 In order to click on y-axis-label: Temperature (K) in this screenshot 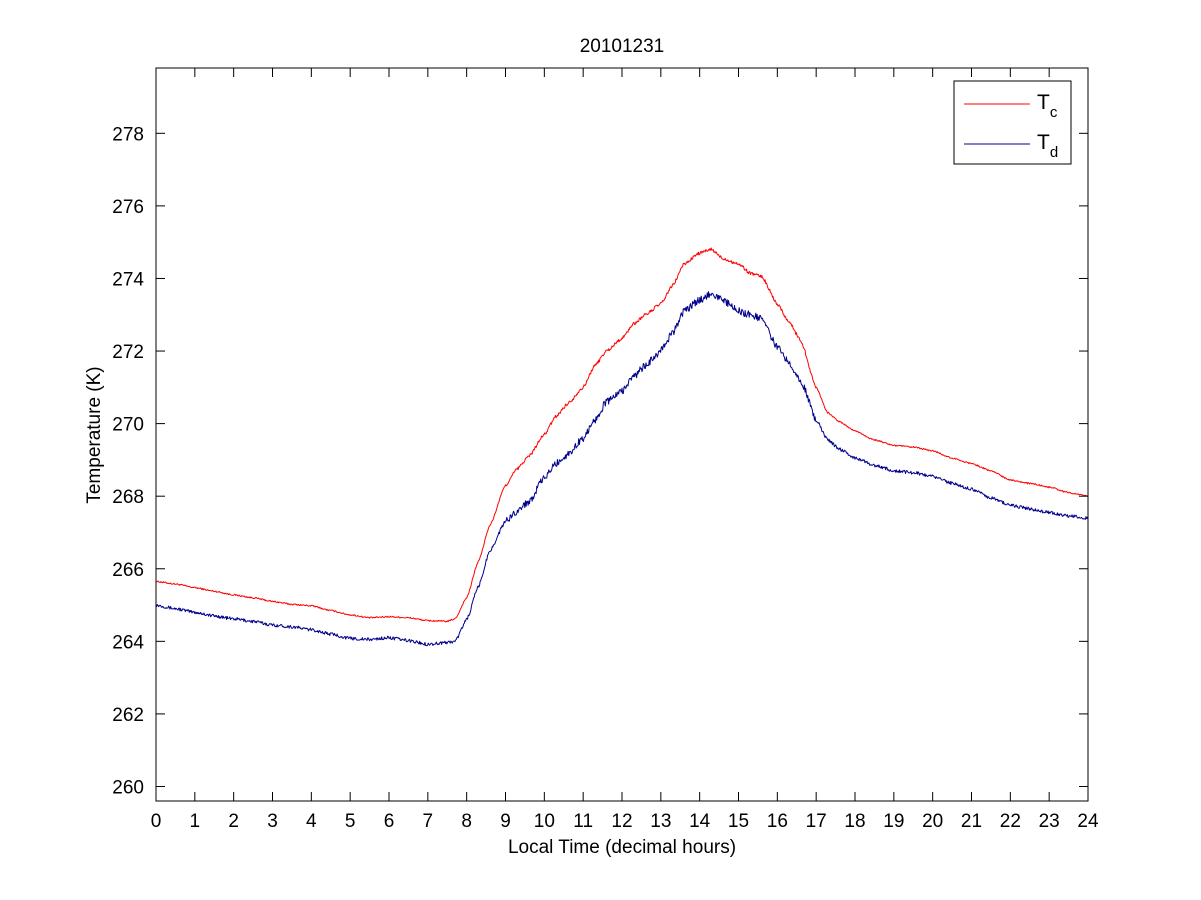, I will do `click(94, 434)`.